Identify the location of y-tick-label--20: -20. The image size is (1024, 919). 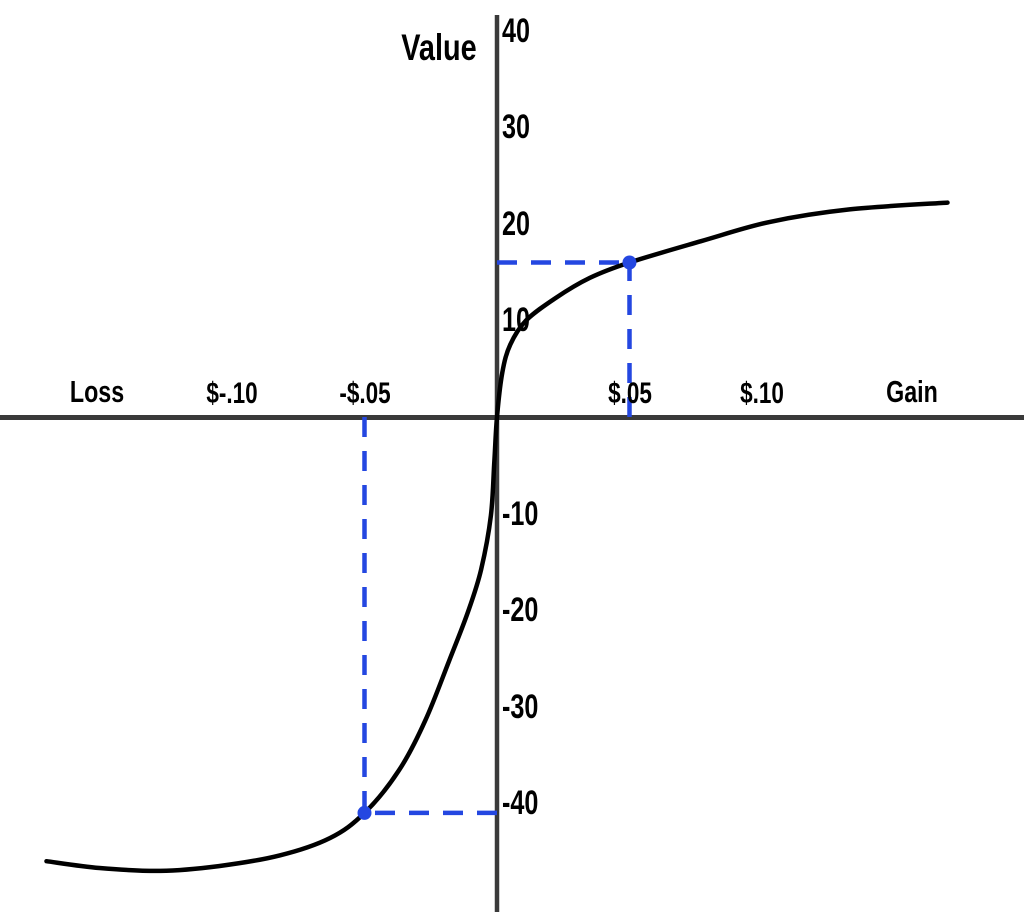
(520, 610).